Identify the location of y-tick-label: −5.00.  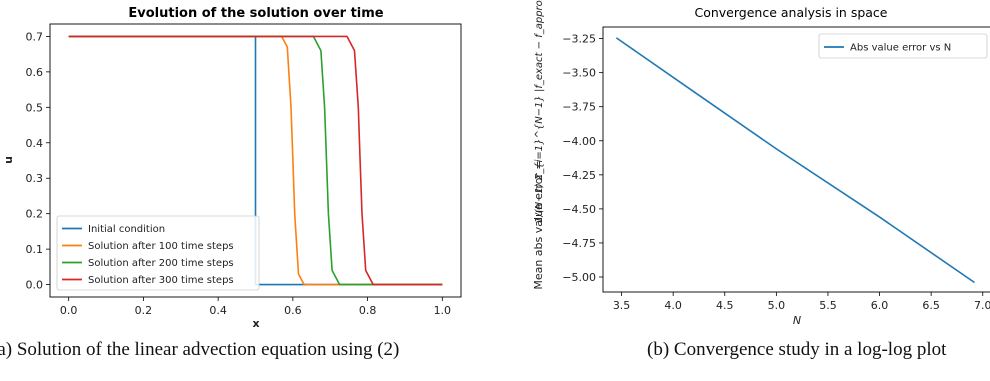
(579, 277).